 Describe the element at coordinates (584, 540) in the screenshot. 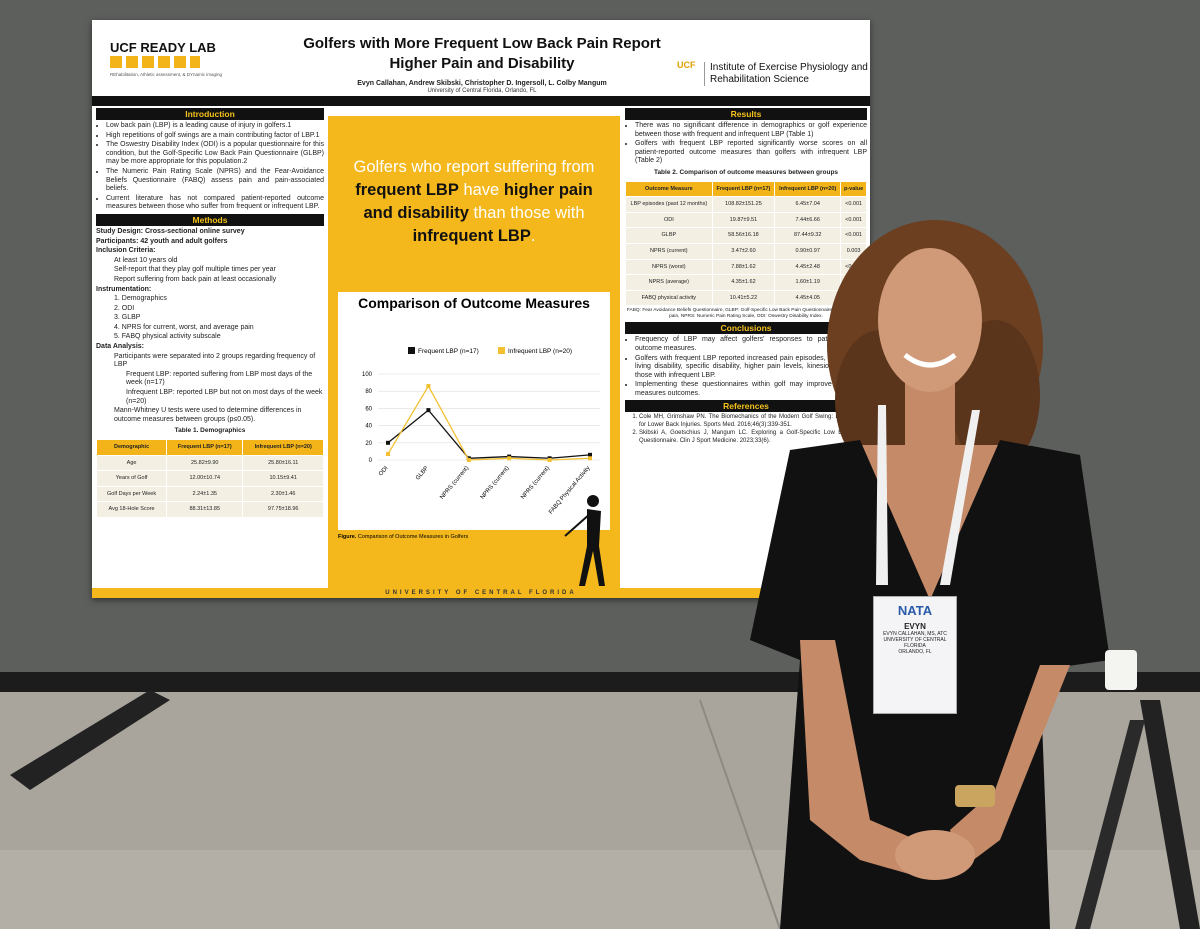

I see `golfer-silhouette` at that location.